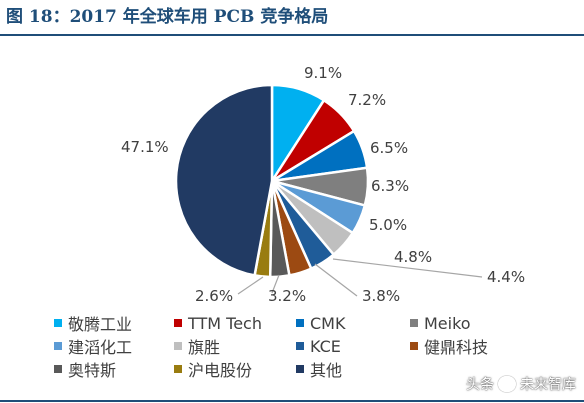 The height and width of the screenshot is (403, 584). Describe the element at coordinates (100, 324) in the screenshot. I see `legend-label: 敬腾工业` at that location.